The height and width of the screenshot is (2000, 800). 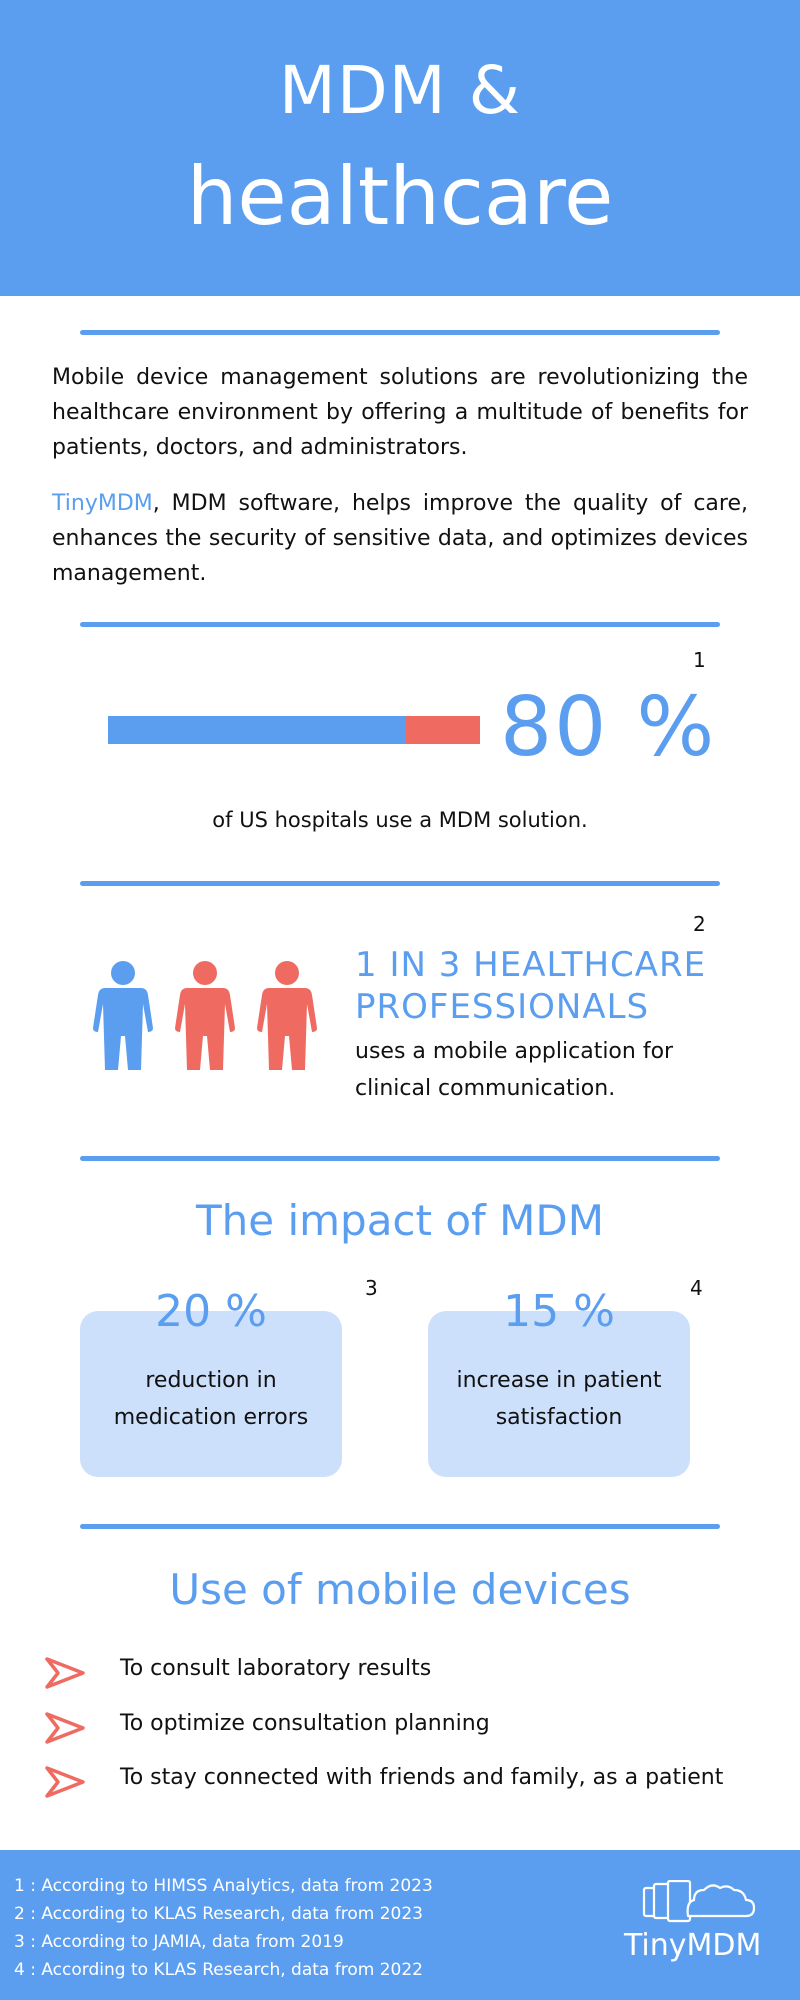 What do you see at coordinates (400, 148) in the screenshot?
I see `header-banner` at bounding box center [400, 148].